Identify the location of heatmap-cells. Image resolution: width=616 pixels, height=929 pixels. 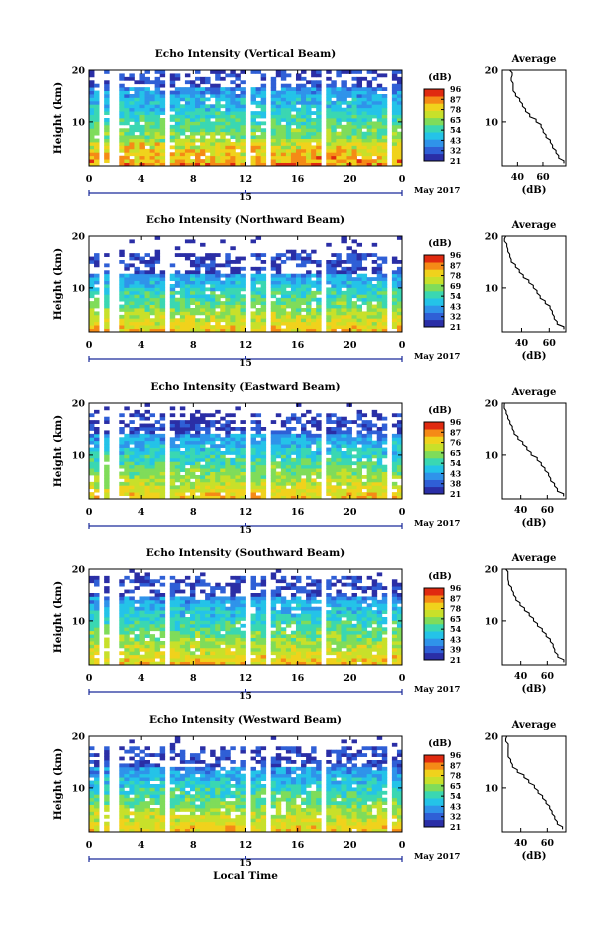
(246, 284).